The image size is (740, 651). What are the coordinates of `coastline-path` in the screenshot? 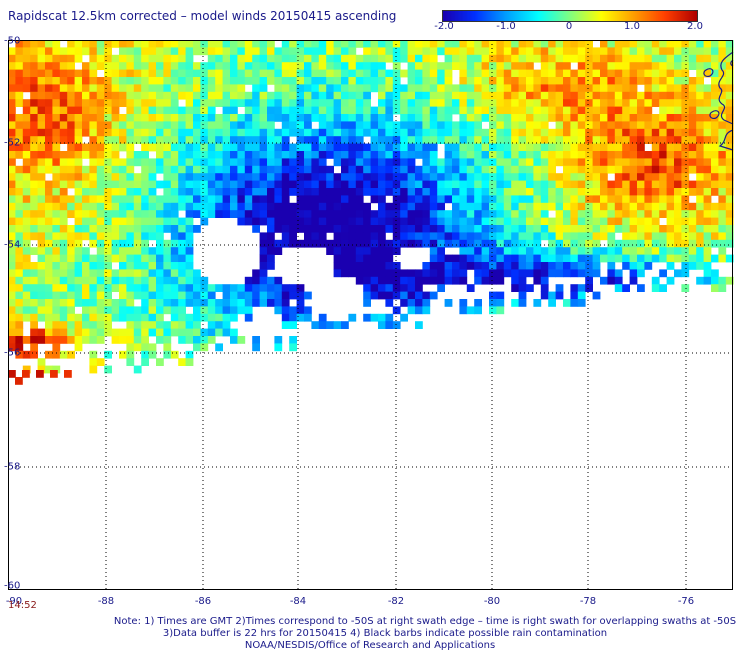 It's located at (726, 140).